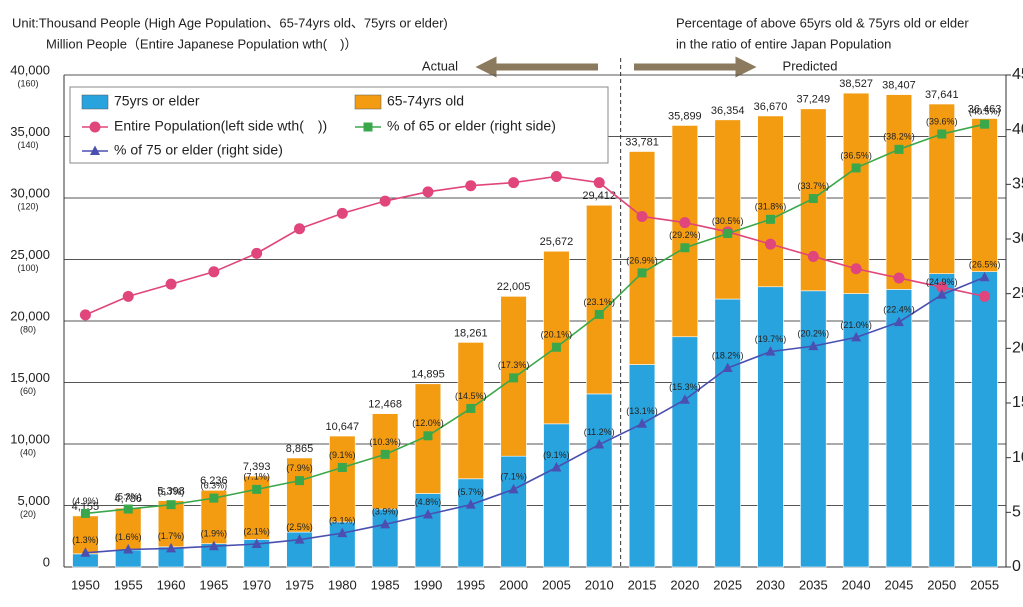 Image resolution: width=1023 pixels, height=607 pixels. I want to click on y3-tick-label: (80), so click(28, 329).